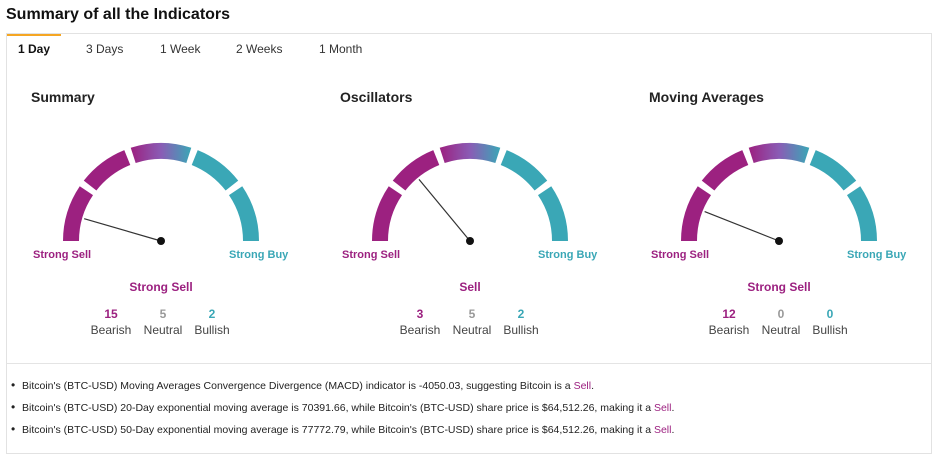 The height and width of the screenshot is (459, 937). Describe the element at coordinates (34, 35) in the screenshot. I see `active-tab-indicator` at that location.